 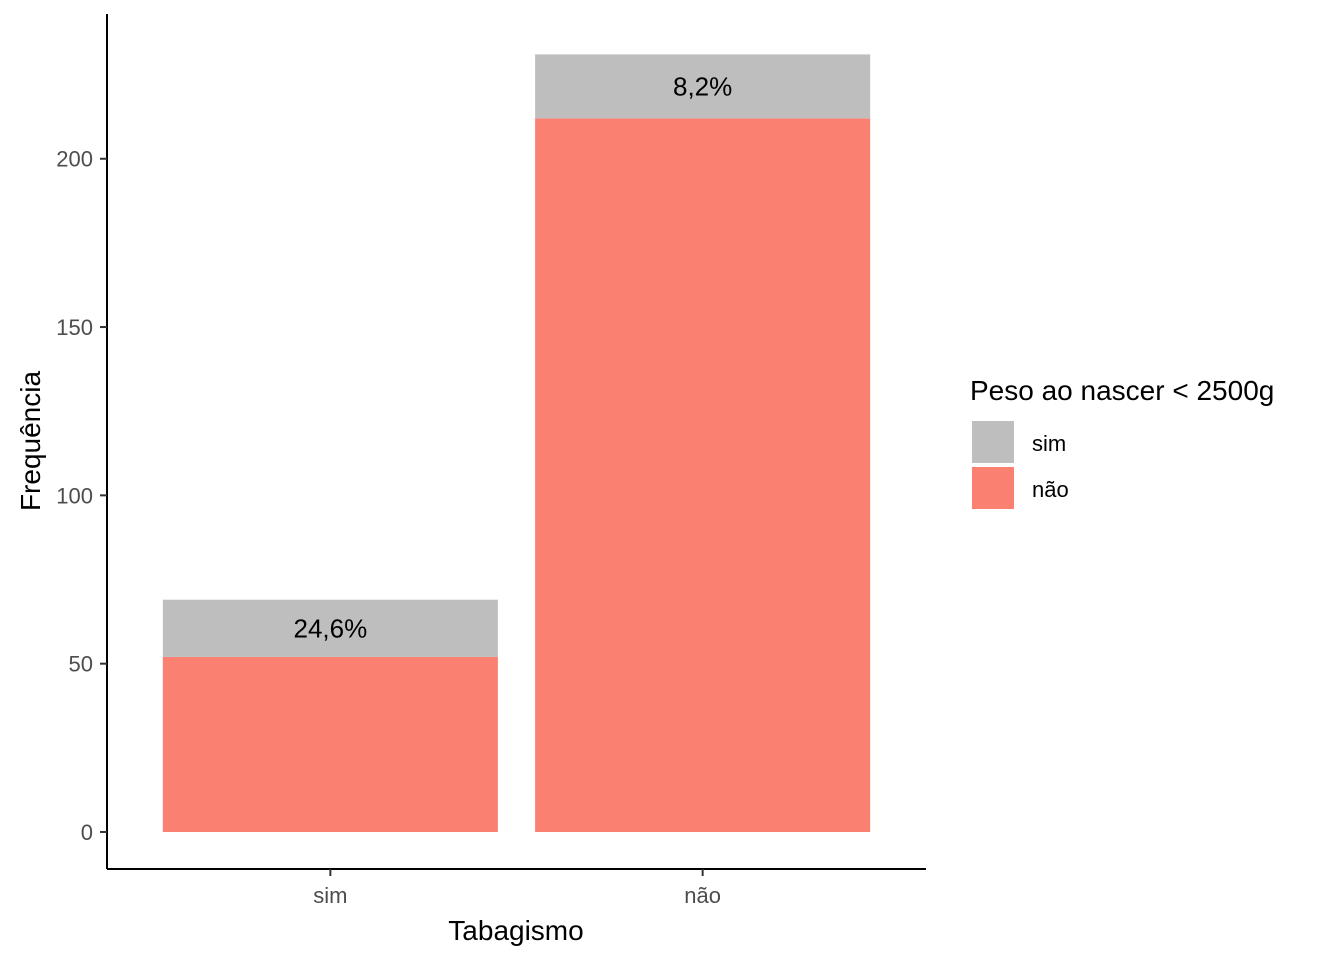 What do you see at coordinates (1050, 489) in the screenshot?
I see `legend-label-não: não` at bounding box center [1050, 489].